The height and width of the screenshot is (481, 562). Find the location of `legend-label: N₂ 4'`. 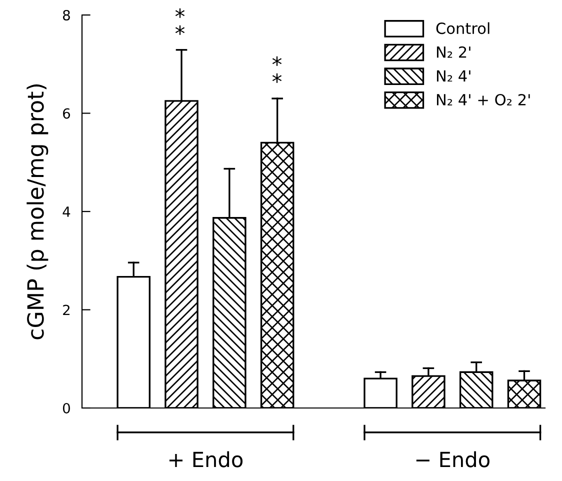

legend-label: N₂ 4' is located at coordinates (453, 76).